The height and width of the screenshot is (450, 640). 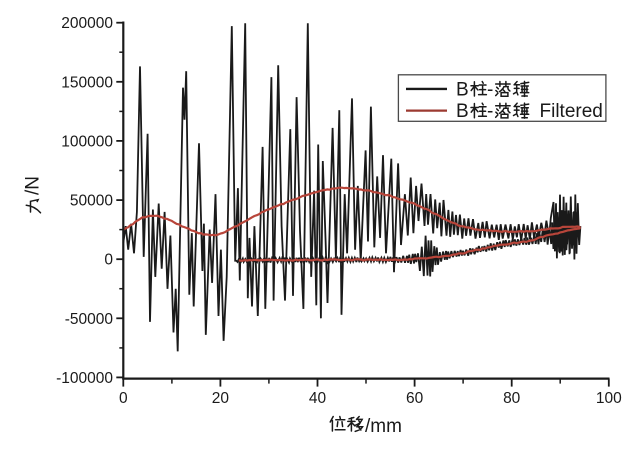 I want to click on svg-text: 20, so click(x=221, y=398).